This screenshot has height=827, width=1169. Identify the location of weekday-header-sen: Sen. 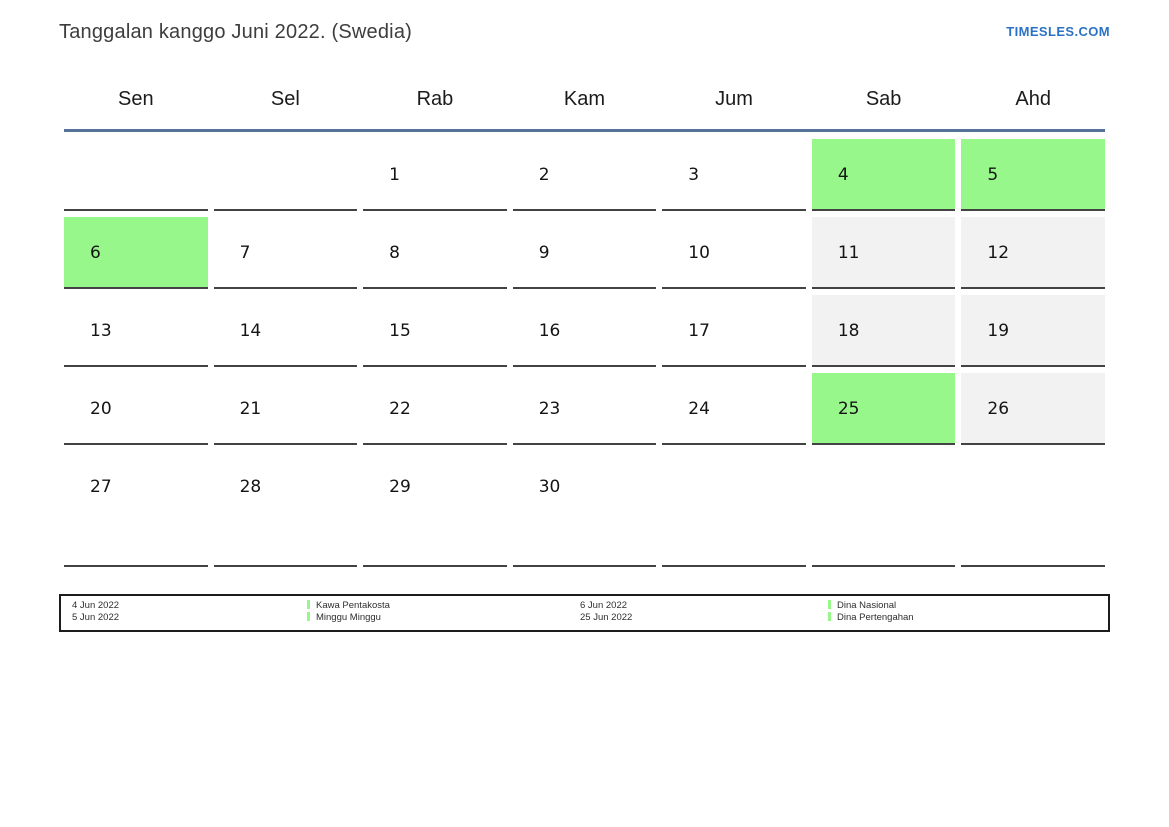
(135, 99).